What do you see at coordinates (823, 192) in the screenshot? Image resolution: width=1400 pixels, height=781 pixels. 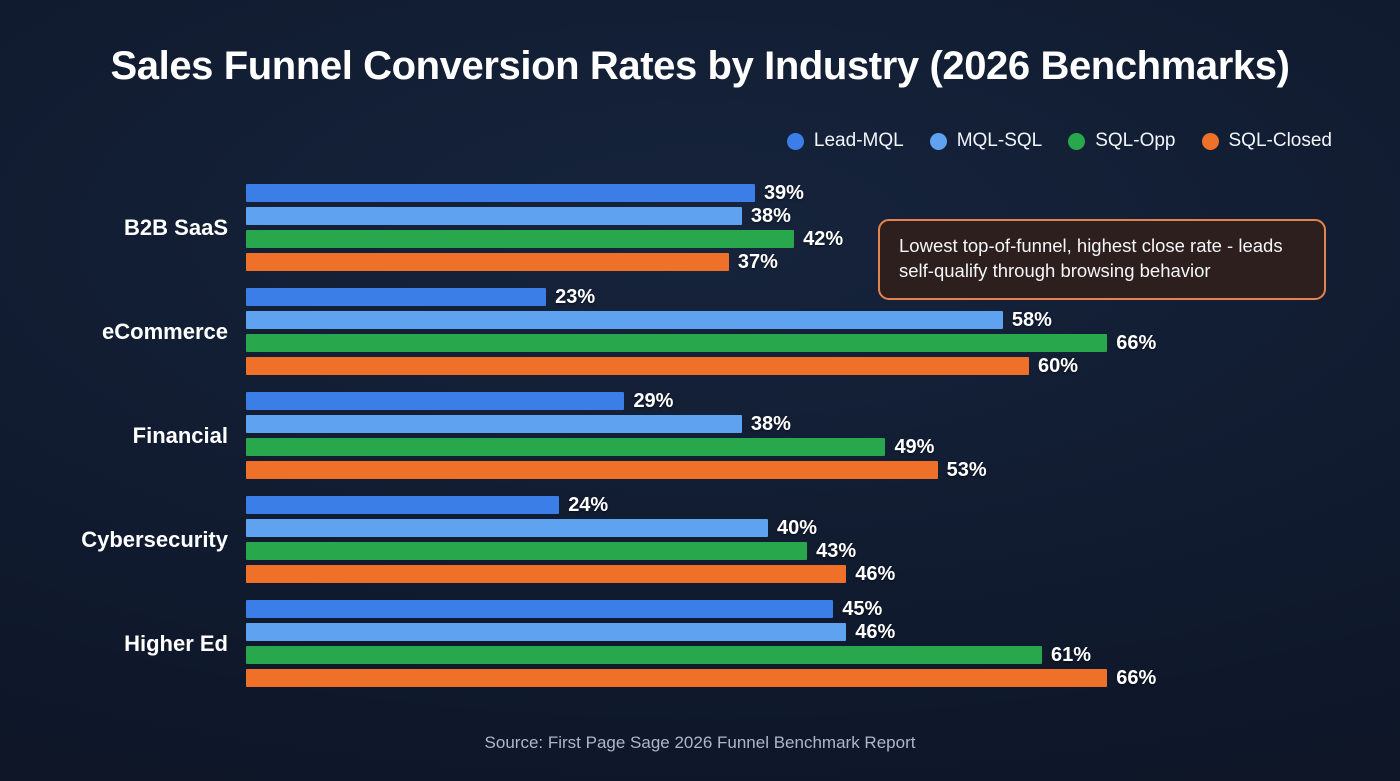 I see `bar-row: 39%` at bounding box center [823, 192].